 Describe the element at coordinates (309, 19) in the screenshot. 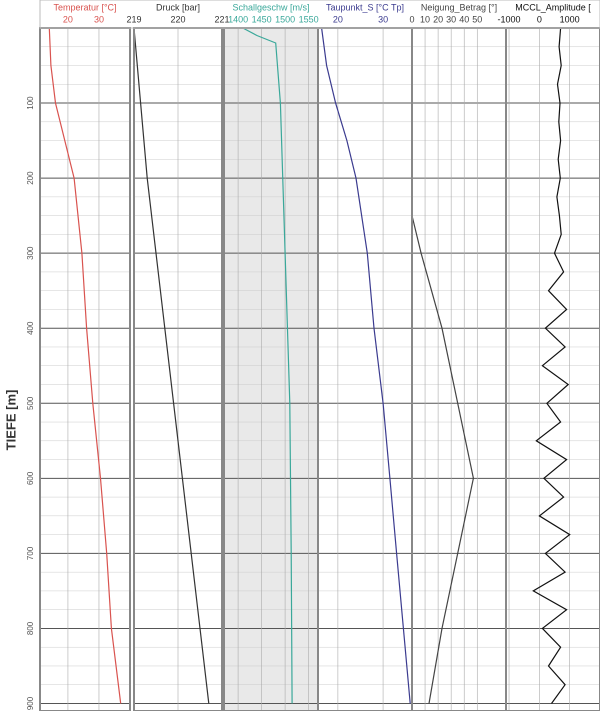

I see `x-tick-label: 1550` at that location.